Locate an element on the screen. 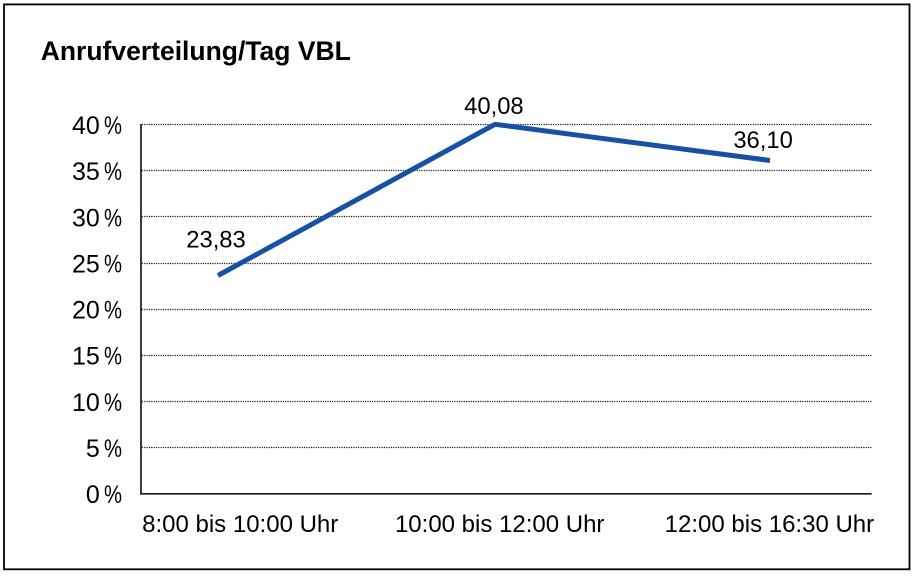  svg-text: 36,10 is located at coordinates (763, 140).